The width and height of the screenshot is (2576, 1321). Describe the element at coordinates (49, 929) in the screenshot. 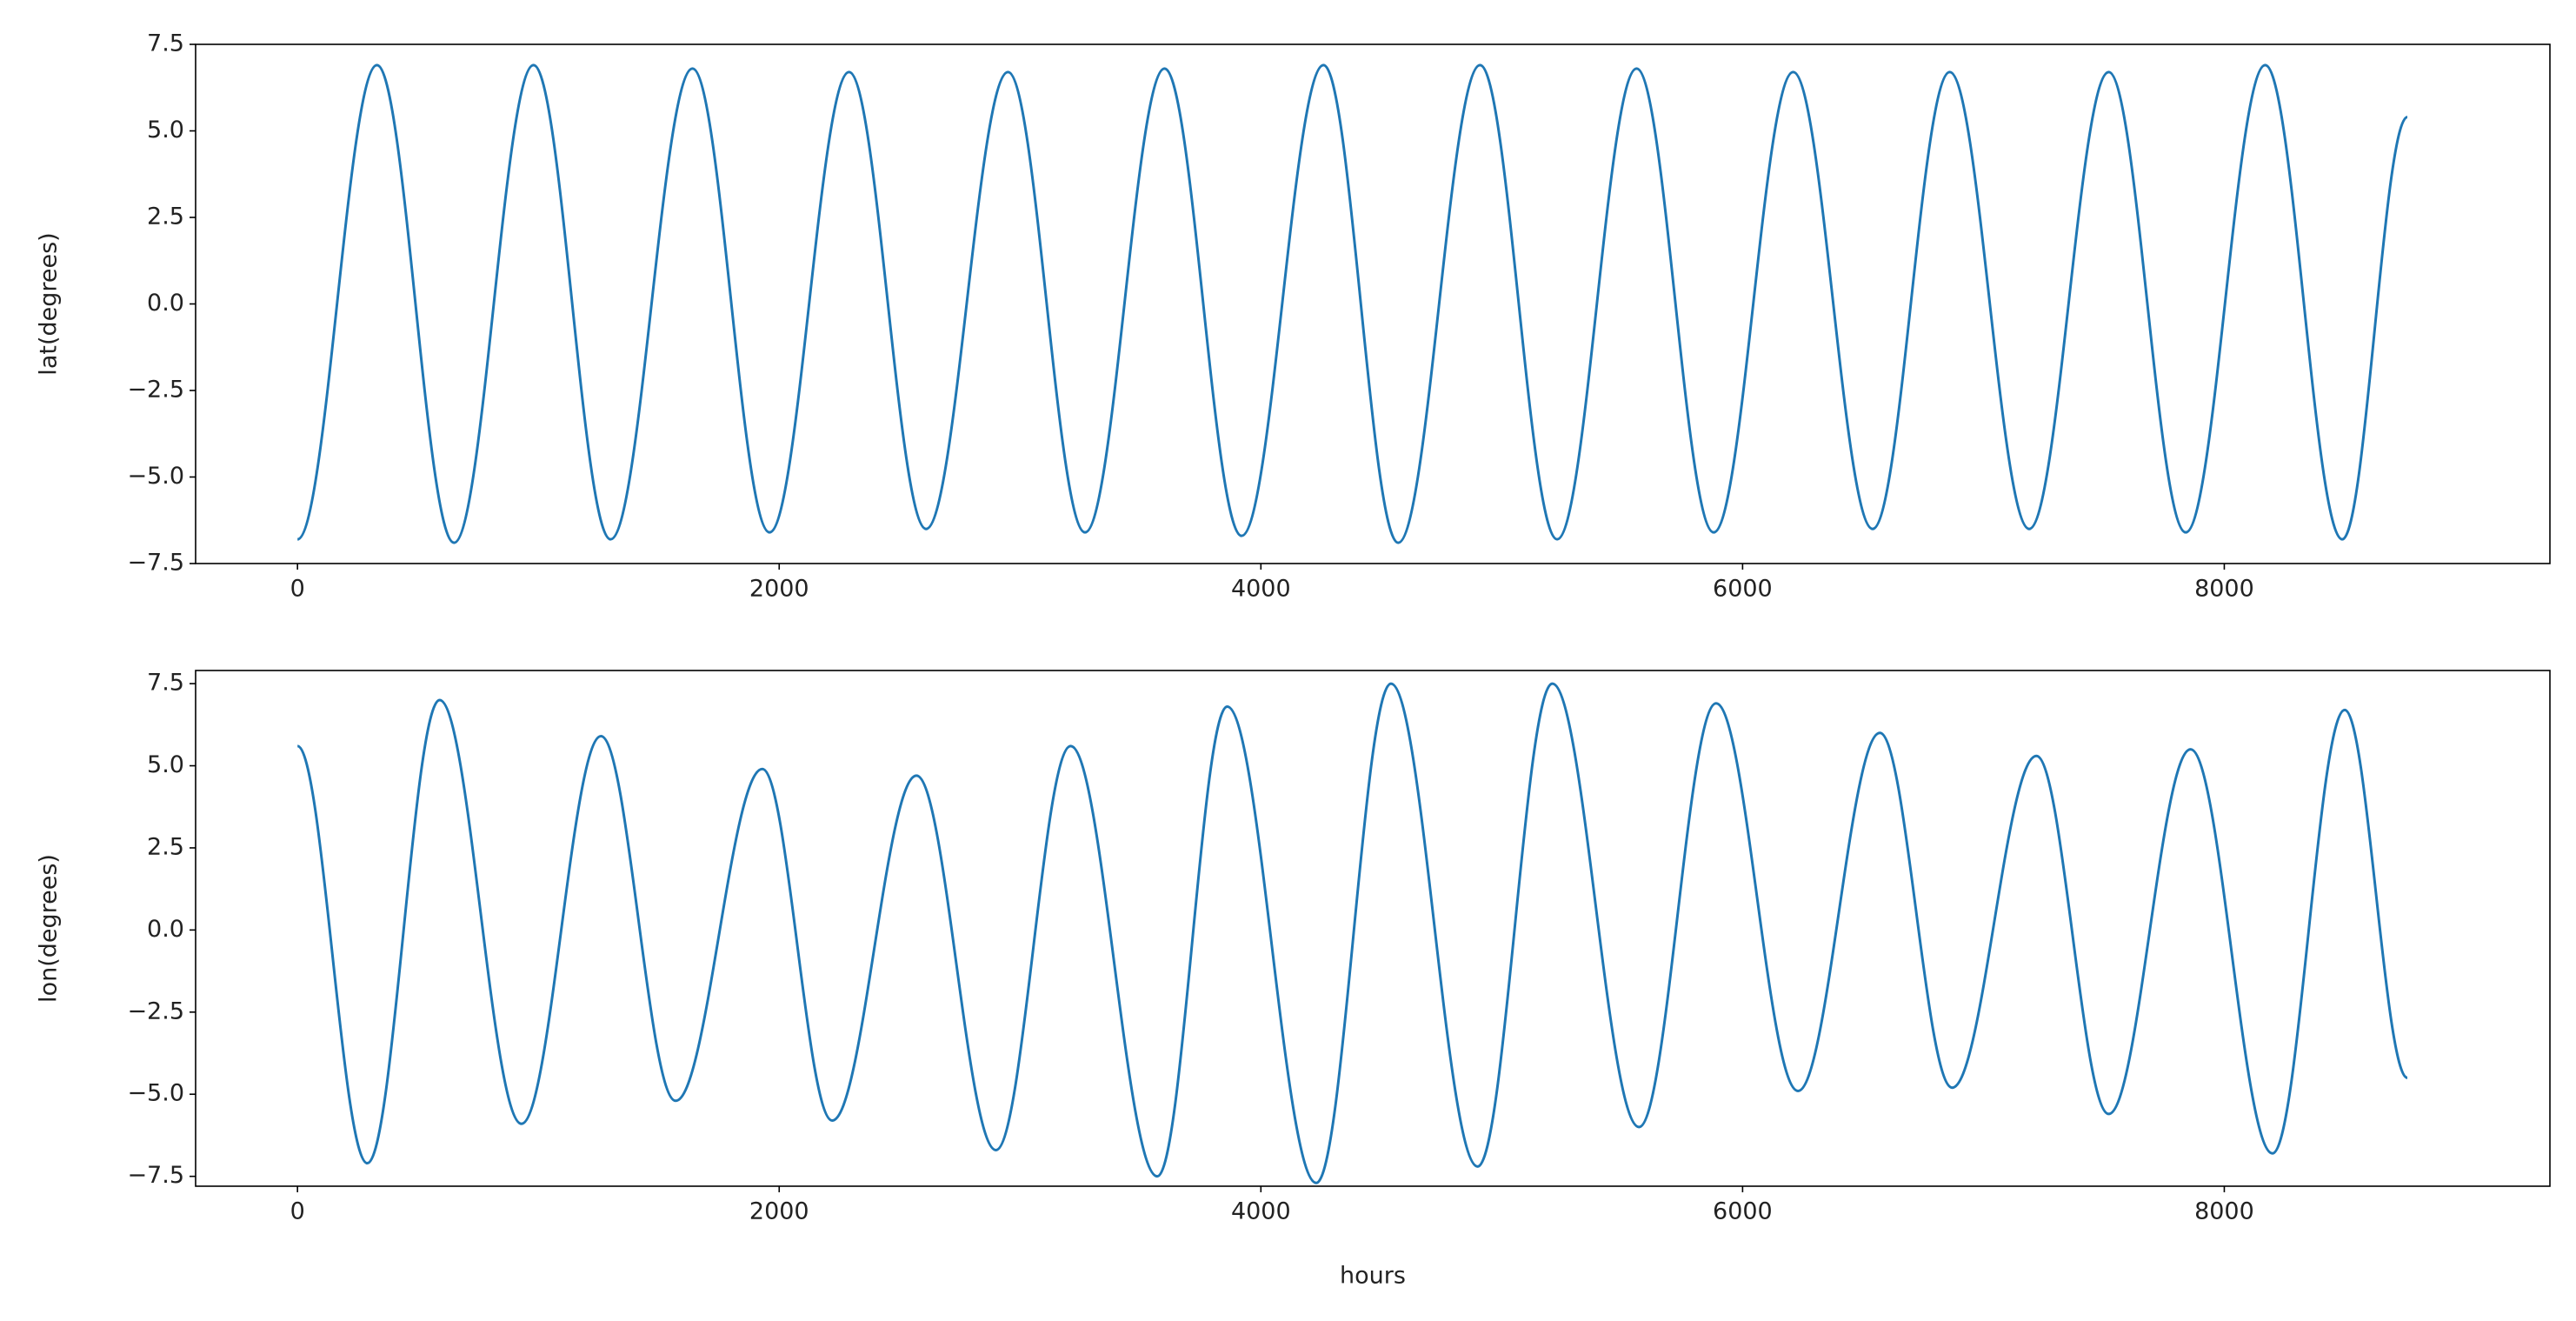

I see `y-axis-label: lon(degrees)` at that location.